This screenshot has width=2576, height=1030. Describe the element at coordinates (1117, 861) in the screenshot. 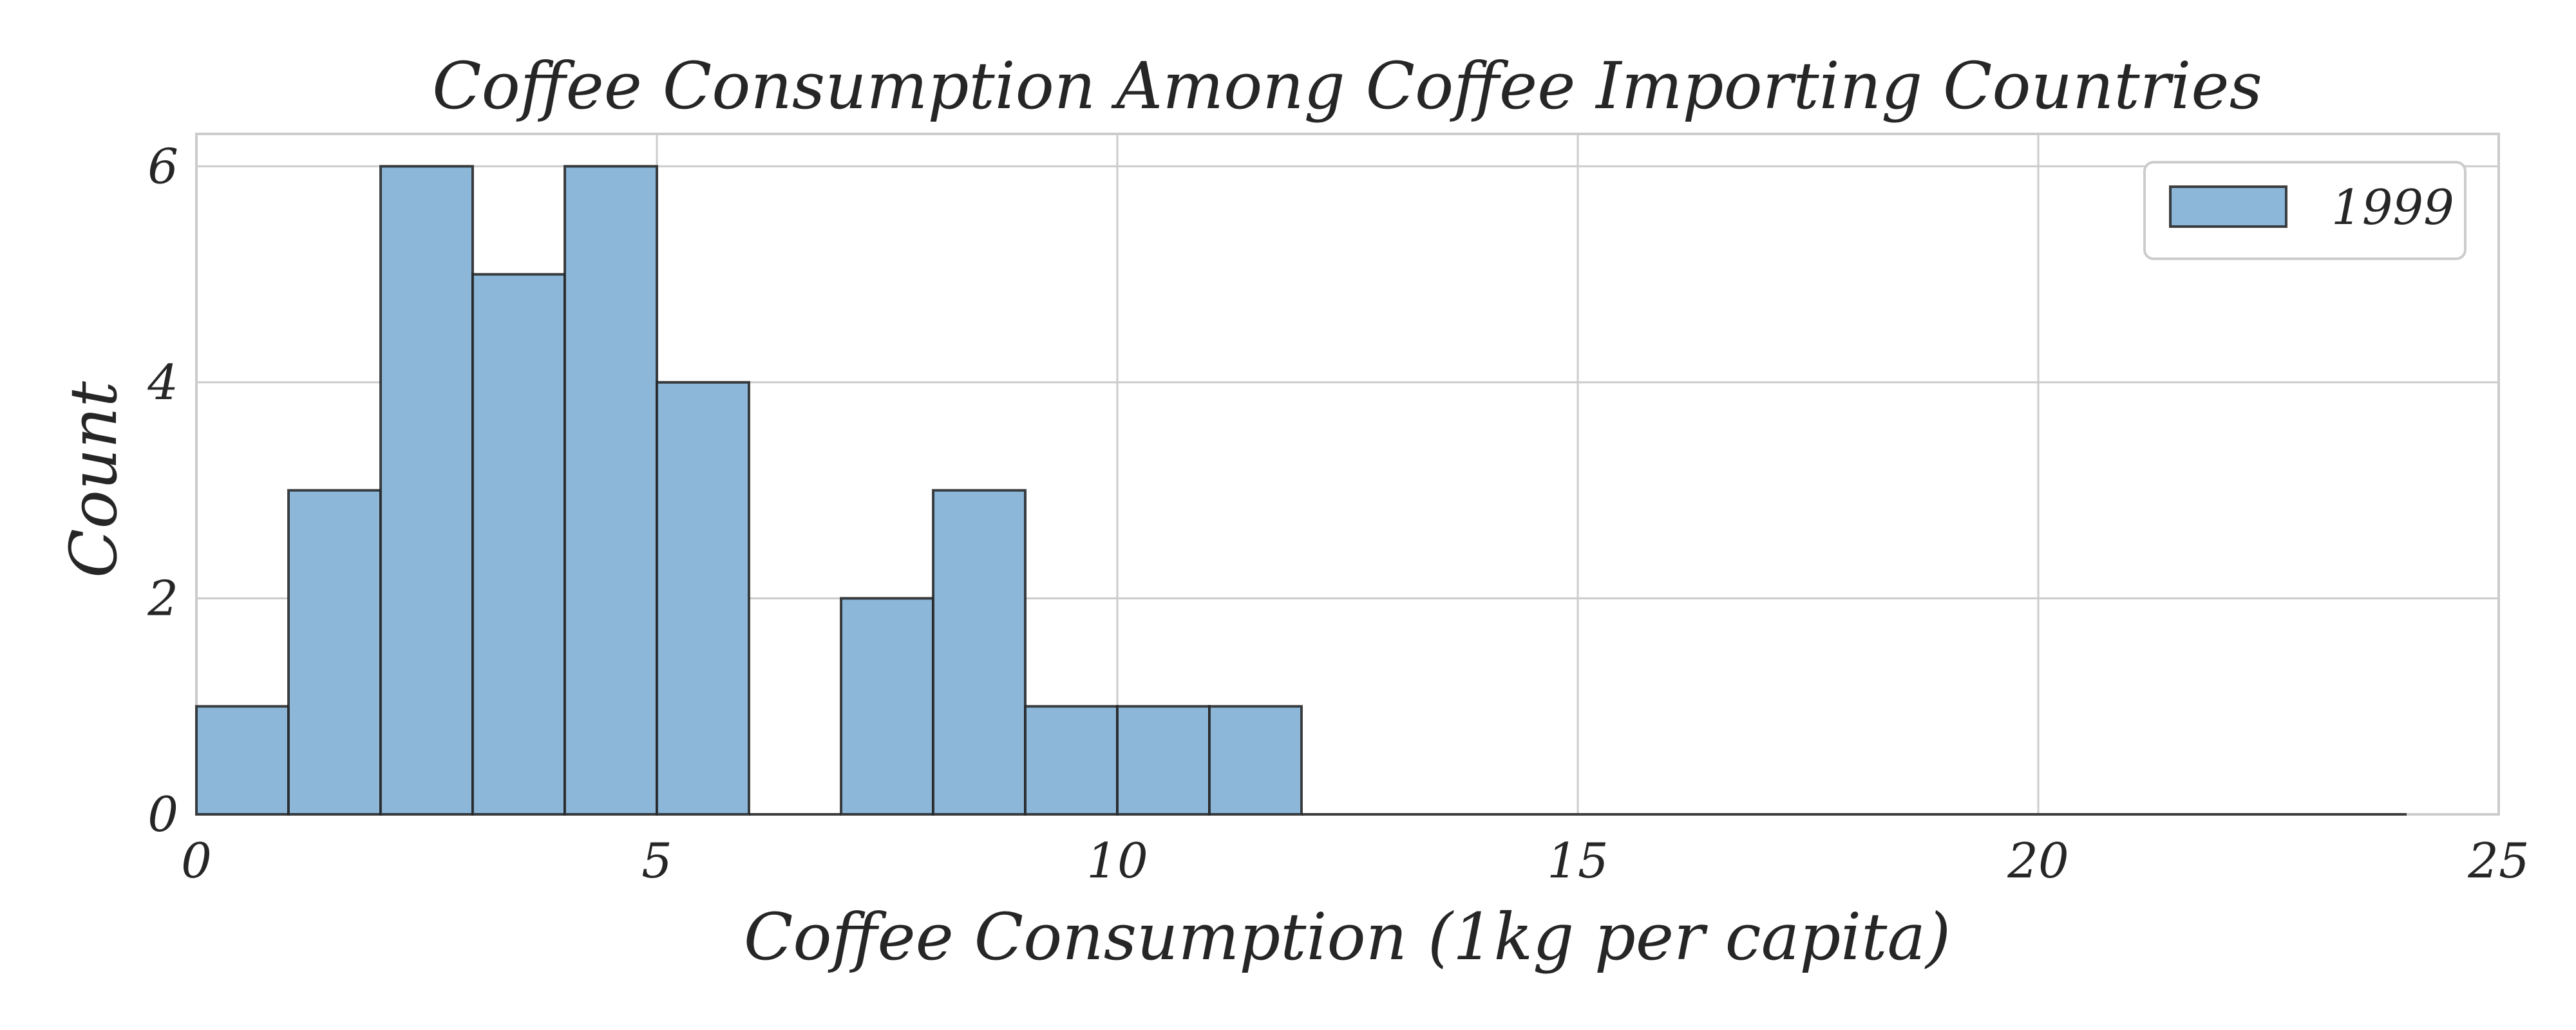

I see `x-tick-label: 10` at that location.